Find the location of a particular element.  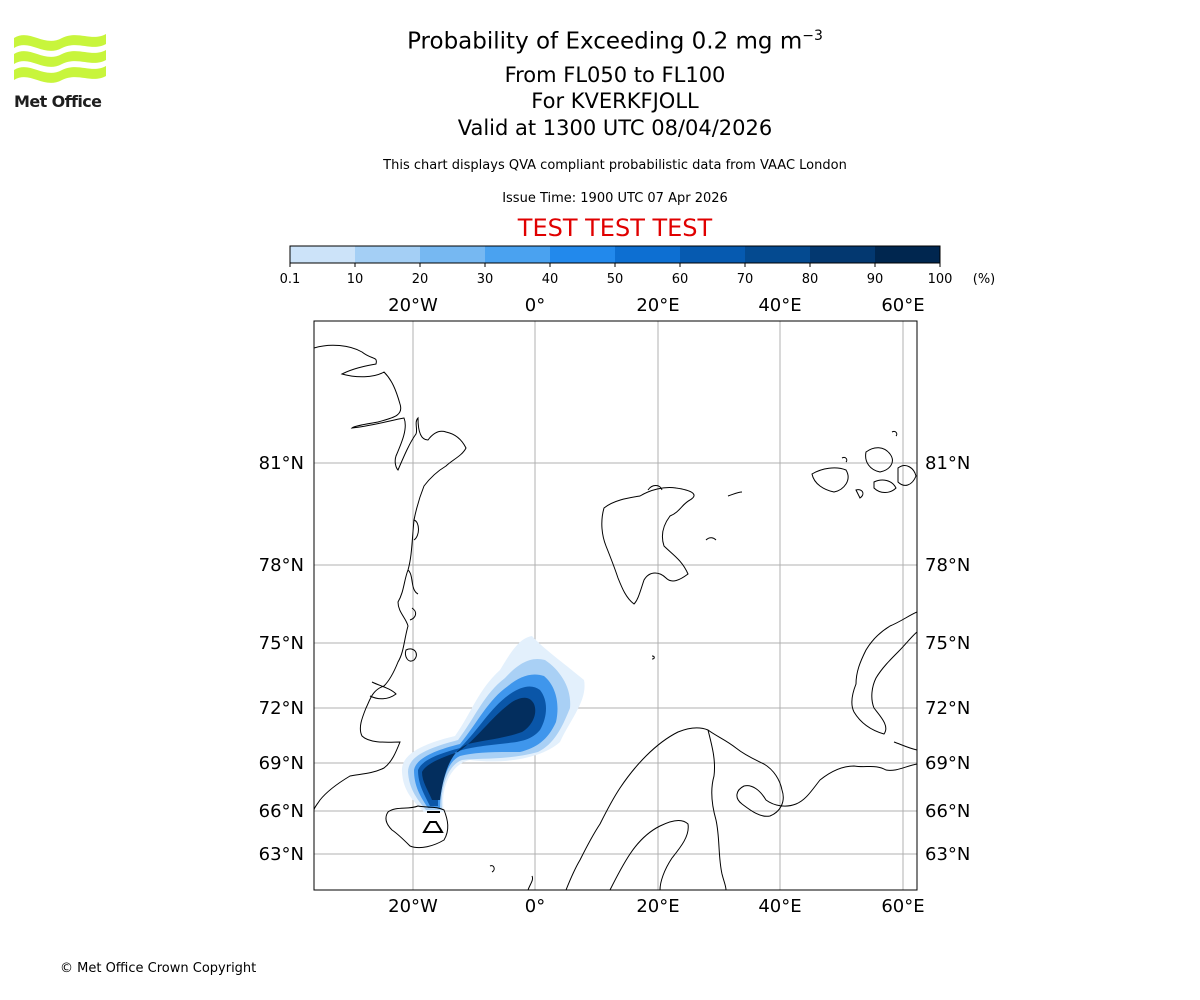

lon-label-top: 20°E is located at coordinates (657, 305).